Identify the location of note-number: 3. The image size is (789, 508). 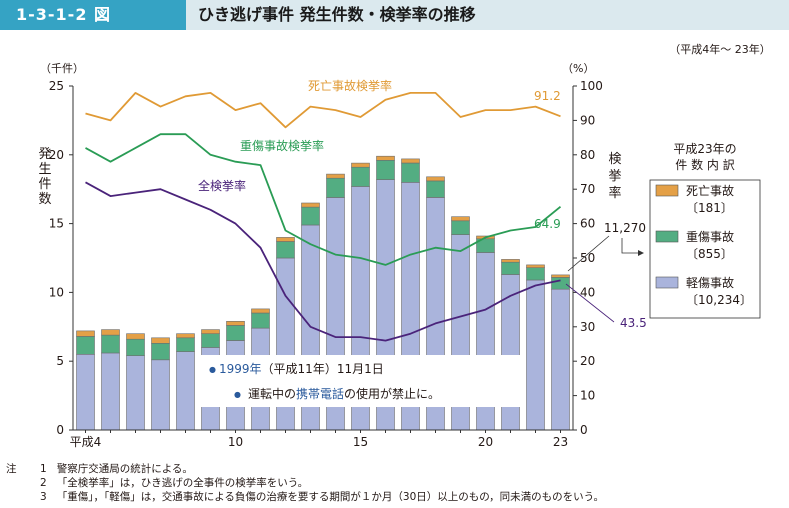
(43, 497).